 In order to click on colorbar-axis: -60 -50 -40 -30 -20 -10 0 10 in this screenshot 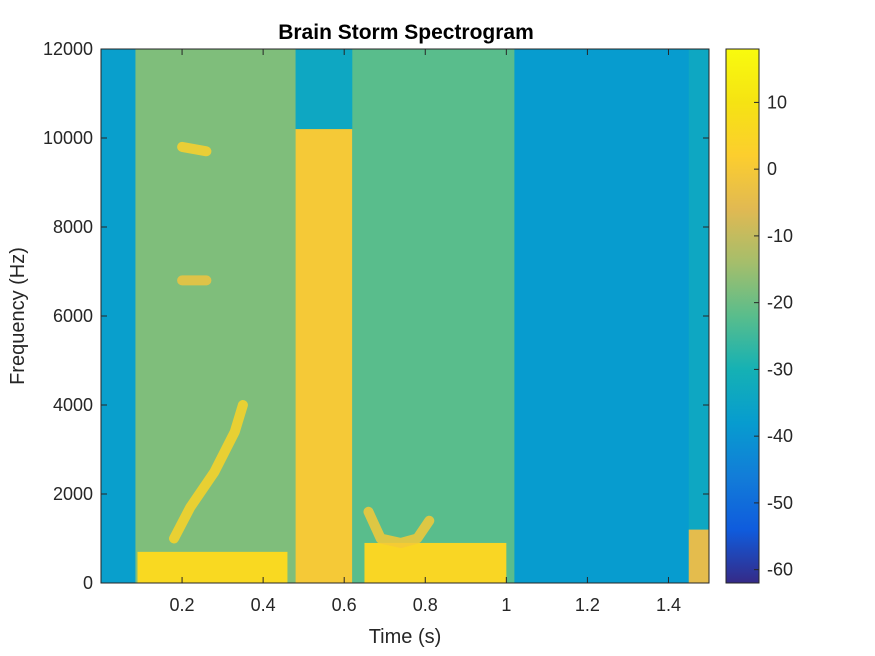, I will do `click(773, 336)`.